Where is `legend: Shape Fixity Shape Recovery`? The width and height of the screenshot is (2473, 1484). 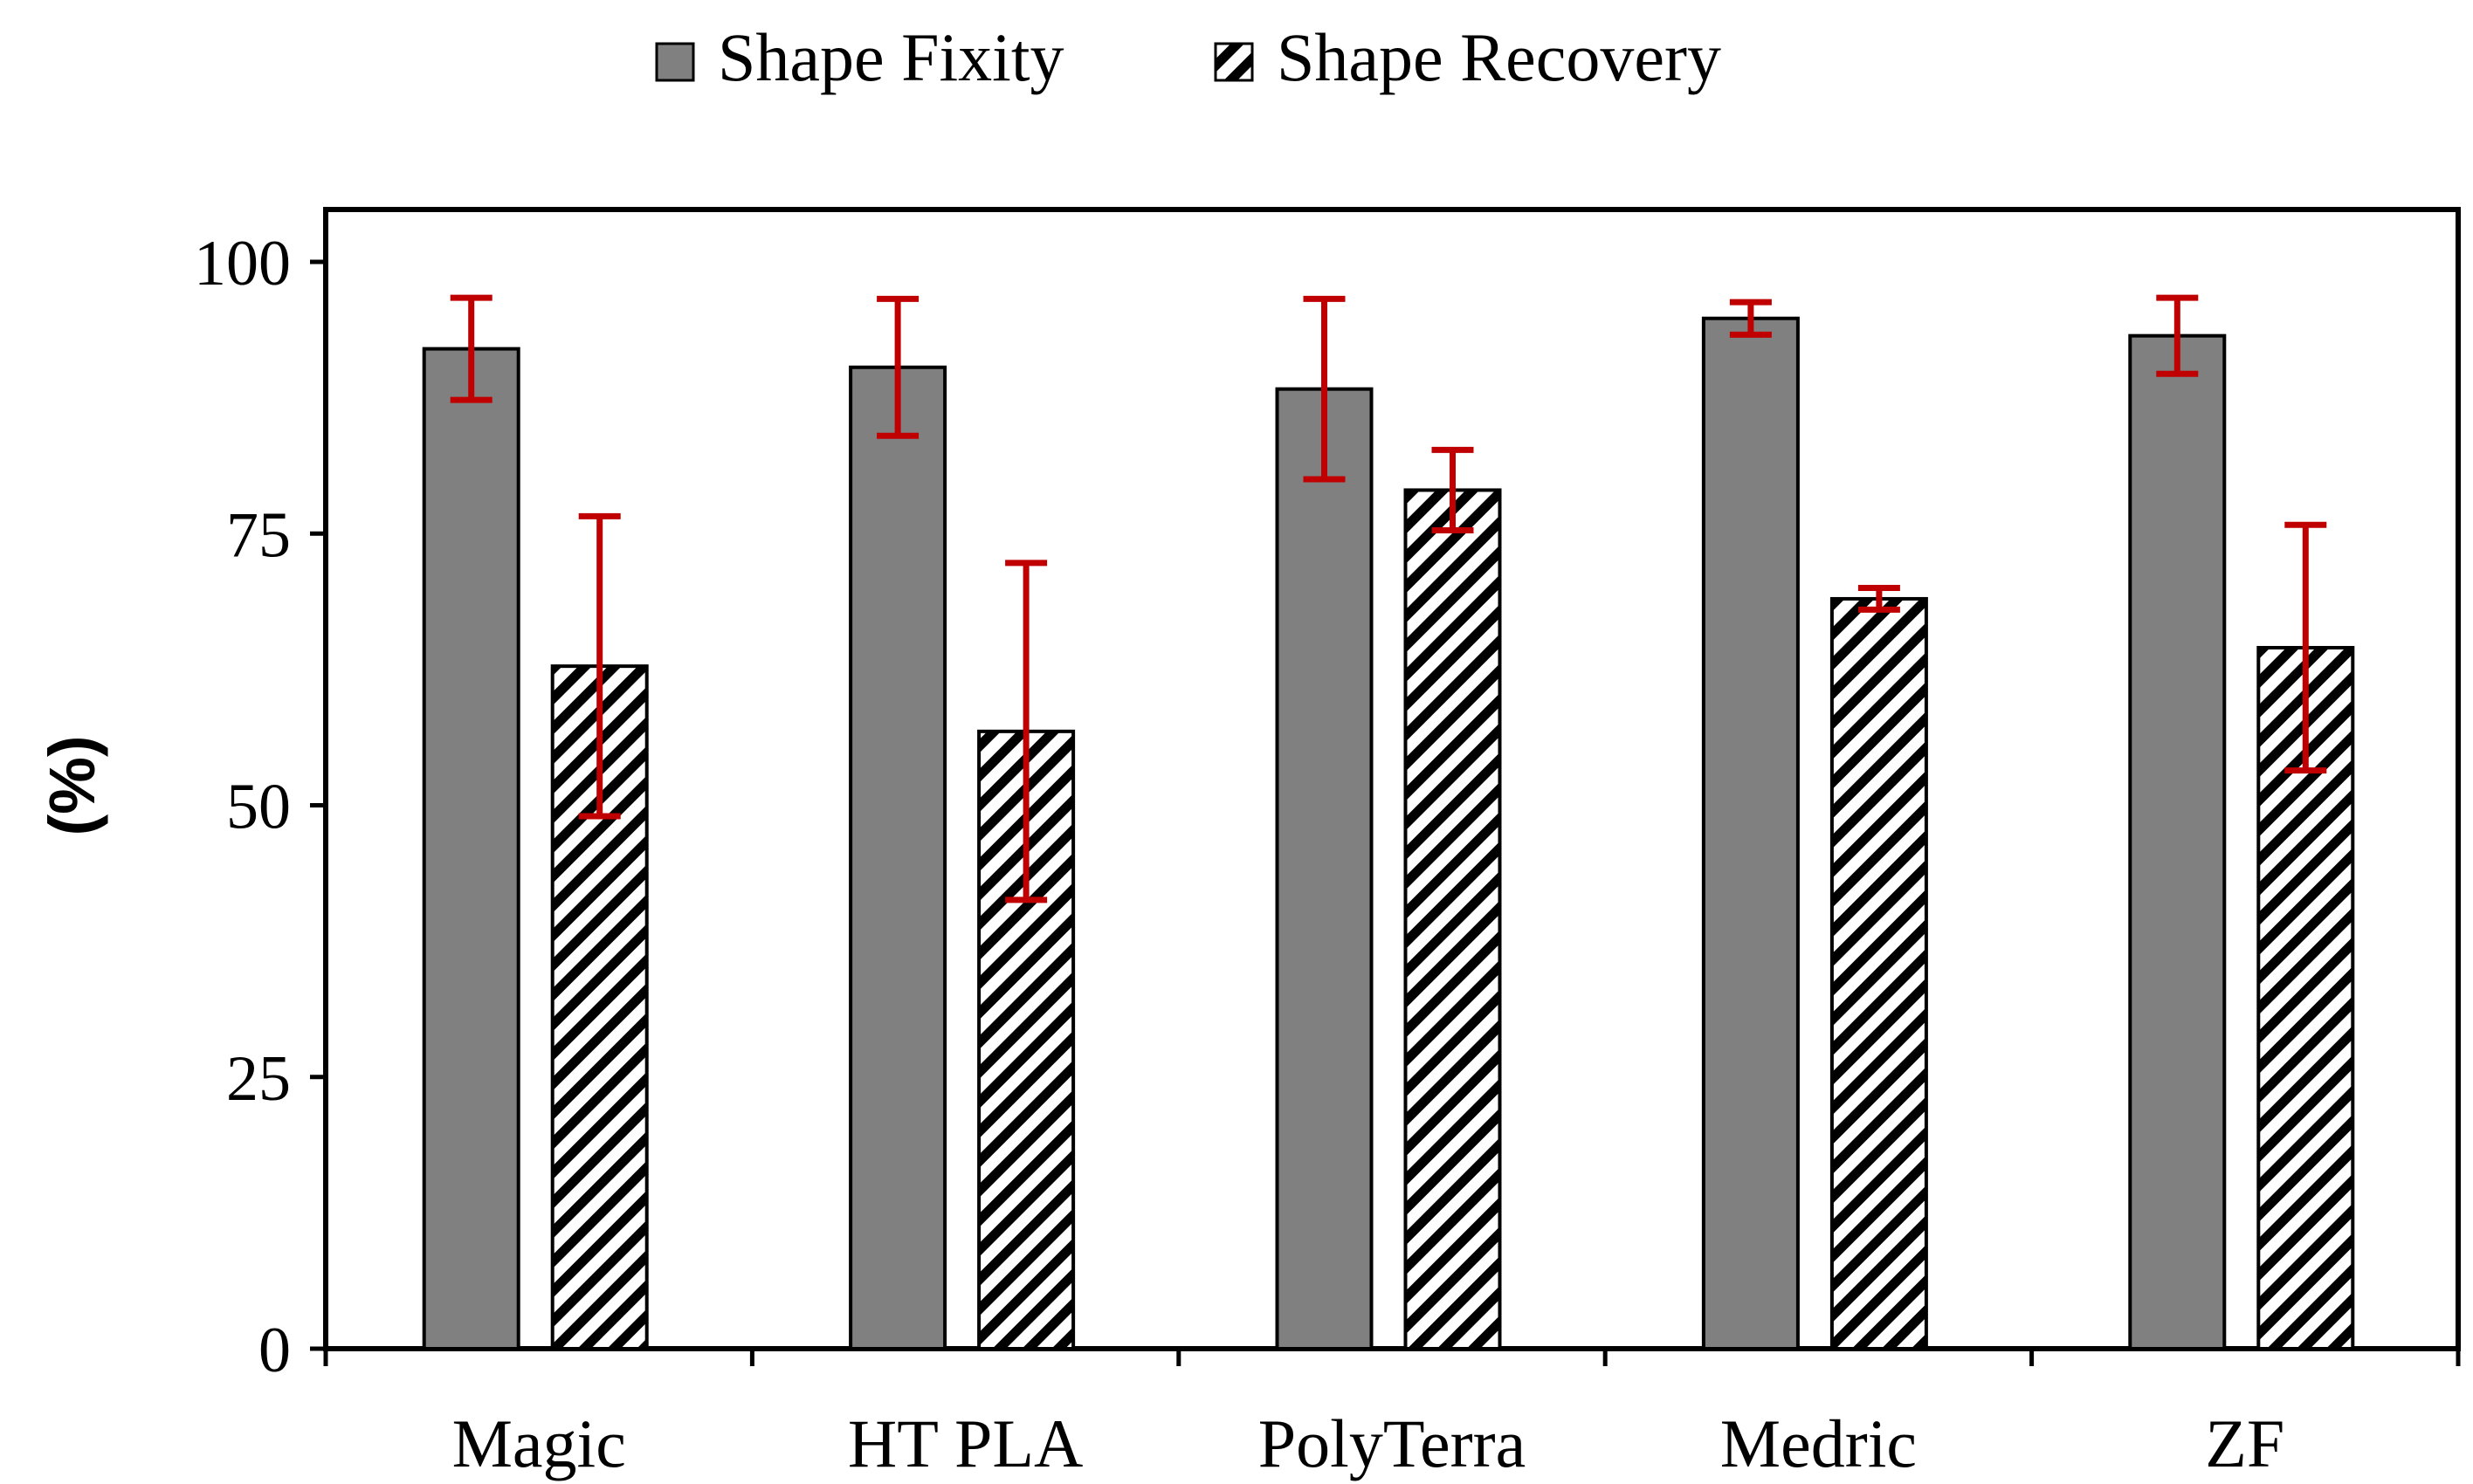
legend: Shape Fixity Shape Recovery is located at coordinates (1188, 57).